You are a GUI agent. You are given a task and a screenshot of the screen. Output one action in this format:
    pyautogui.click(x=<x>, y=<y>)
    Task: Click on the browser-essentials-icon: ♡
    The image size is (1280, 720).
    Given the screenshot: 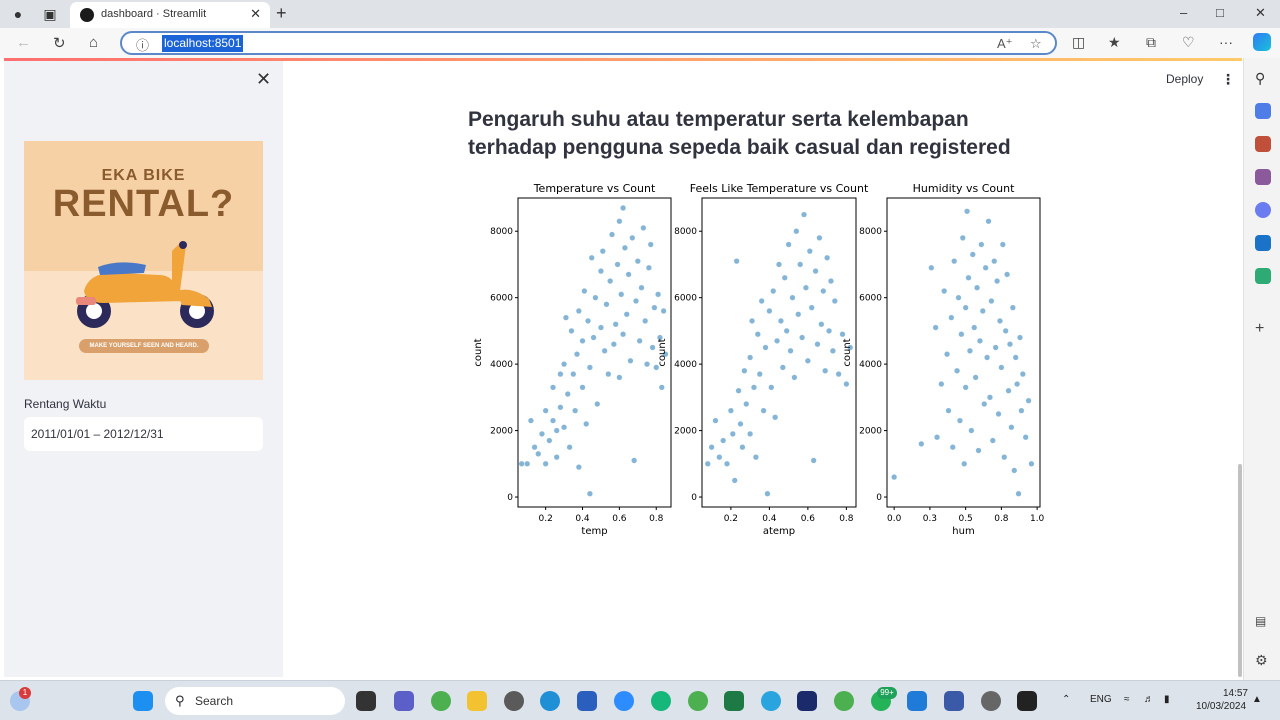 What is the action you would take?
    pyautogui.click(x=1188, y=42)
    